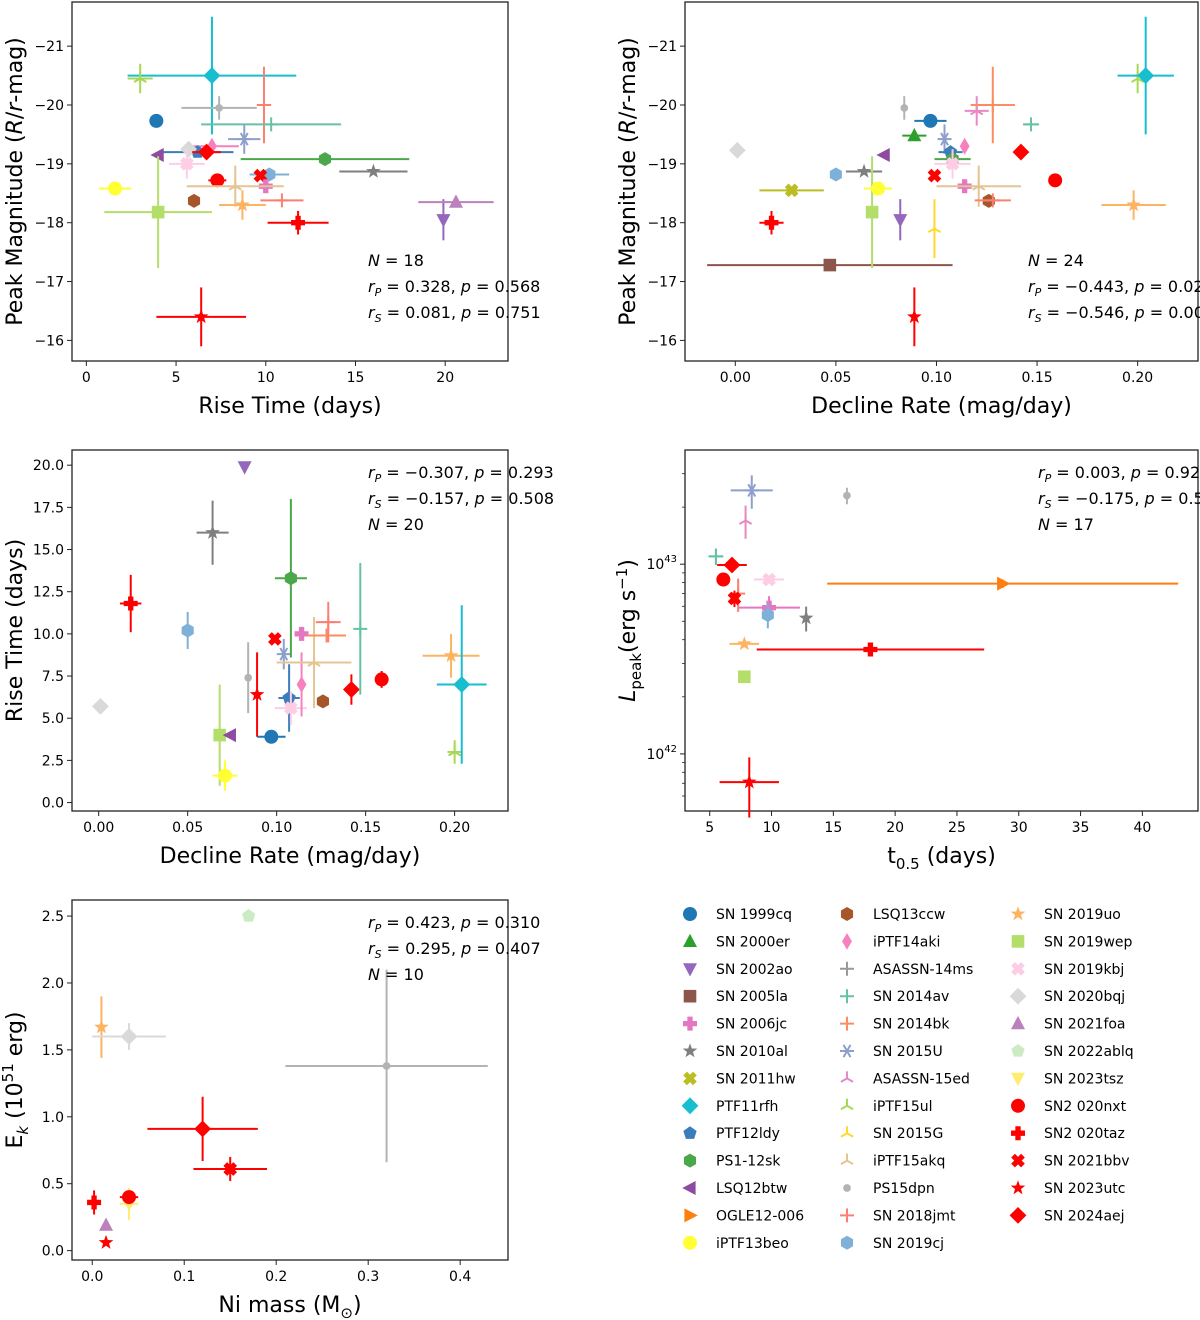 This screenshot has height=1320, width=1200. Describe the element at coordinates (662, 106) in the screenshot. I see `y-tick-label: −20` at that location.